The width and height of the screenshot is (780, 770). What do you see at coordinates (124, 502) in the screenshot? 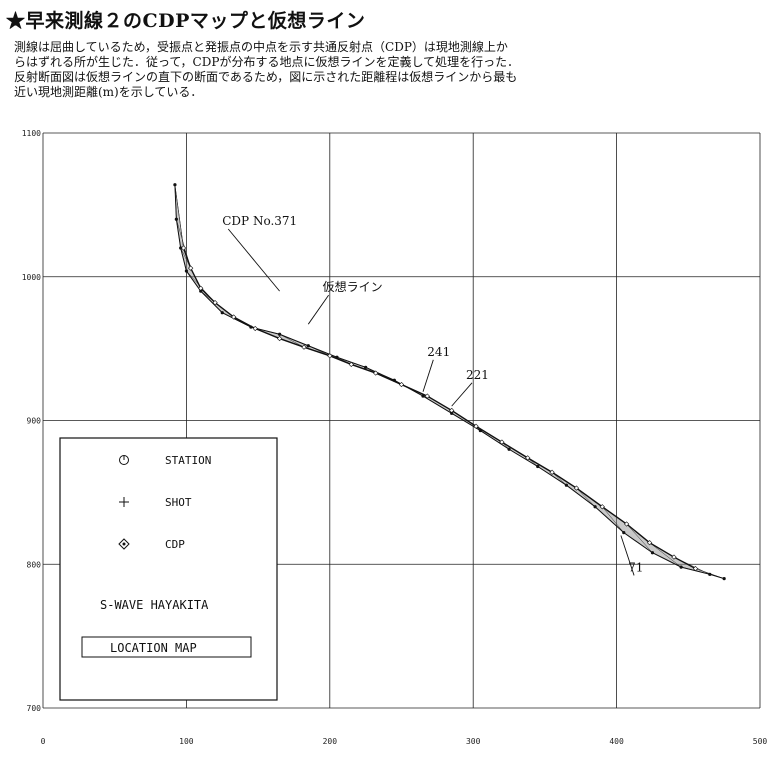
I see `shot-icon` at bounding box center [124, 502].